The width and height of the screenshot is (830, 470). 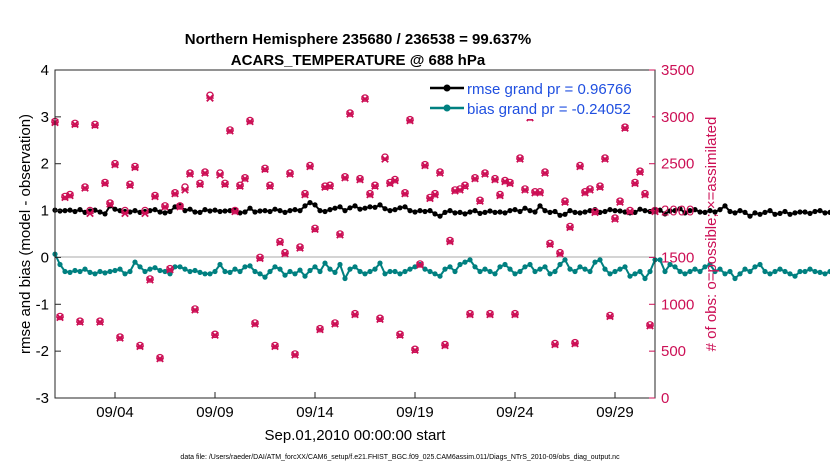 What do you see at coordinates (515, 412) in the screenshot?
I see `x-tick-label: 09/24` at bounding box center [515, 412].